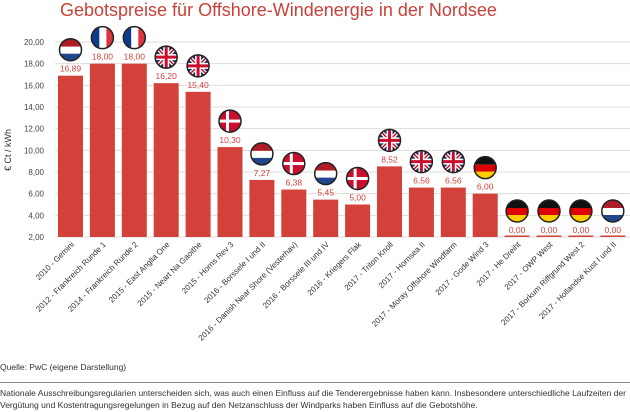  I want to click on data-label: 16,89, so click(71, 69).